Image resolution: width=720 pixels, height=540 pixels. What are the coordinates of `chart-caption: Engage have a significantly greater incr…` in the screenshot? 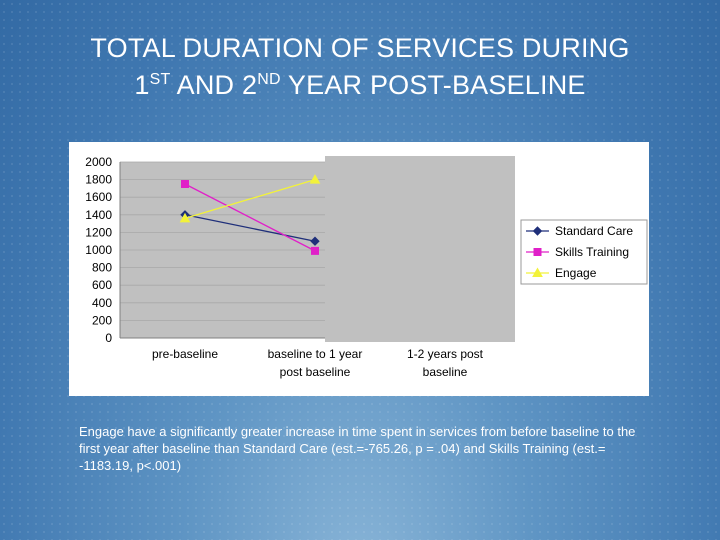 It's located at (357, 448).